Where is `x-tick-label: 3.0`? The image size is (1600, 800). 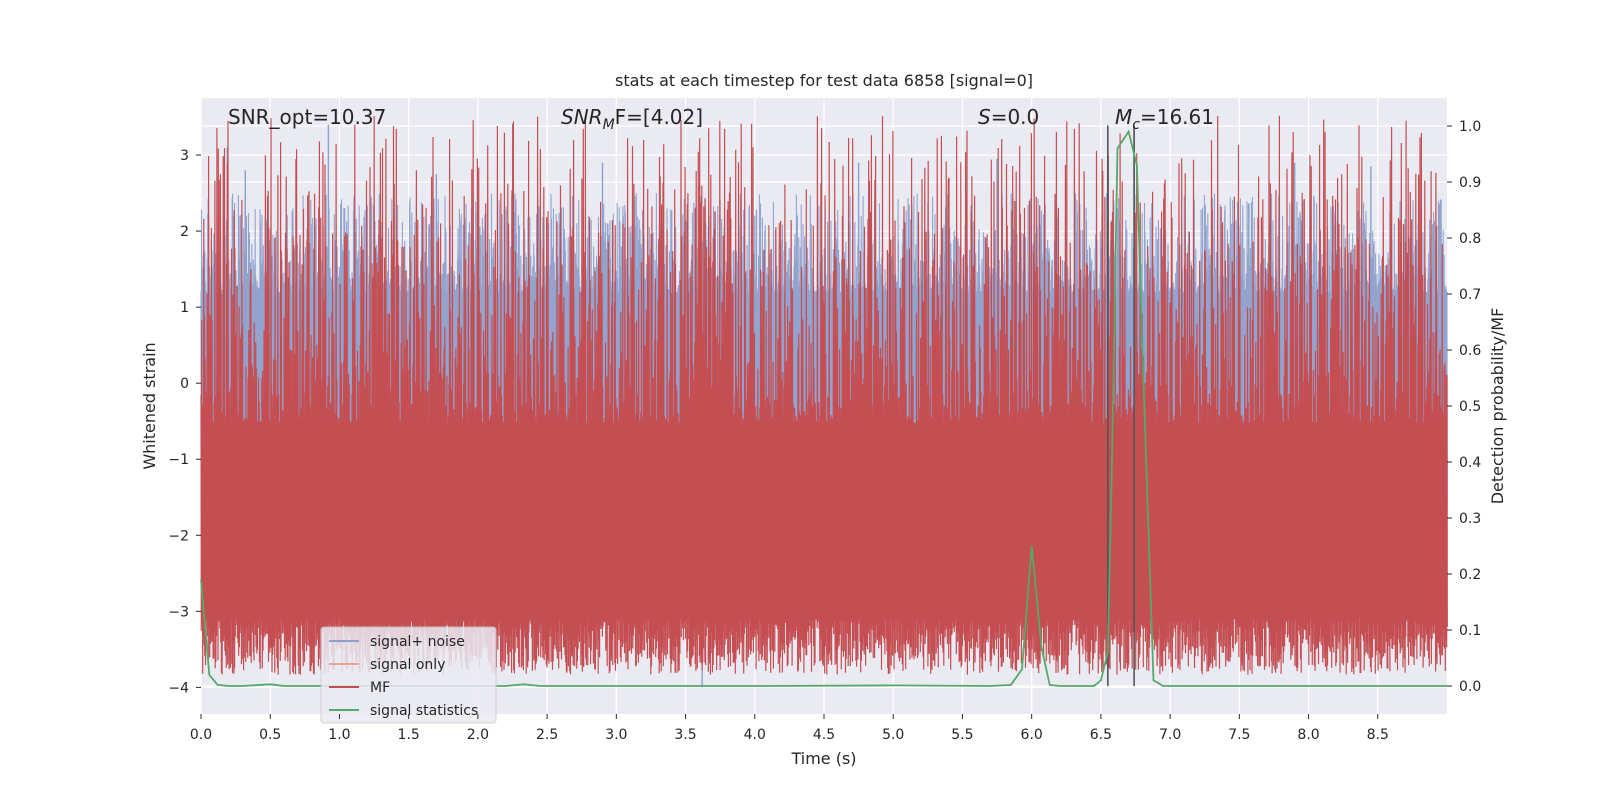
x-tick-label: 3.0 is located at coordinates (616, 735).